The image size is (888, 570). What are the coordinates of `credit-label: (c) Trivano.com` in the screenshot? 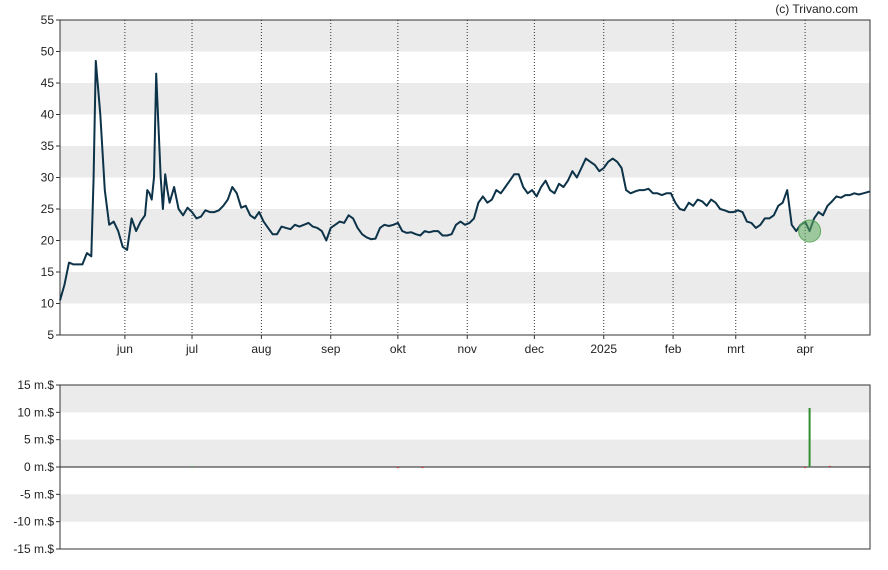 It's located at (816, 9).